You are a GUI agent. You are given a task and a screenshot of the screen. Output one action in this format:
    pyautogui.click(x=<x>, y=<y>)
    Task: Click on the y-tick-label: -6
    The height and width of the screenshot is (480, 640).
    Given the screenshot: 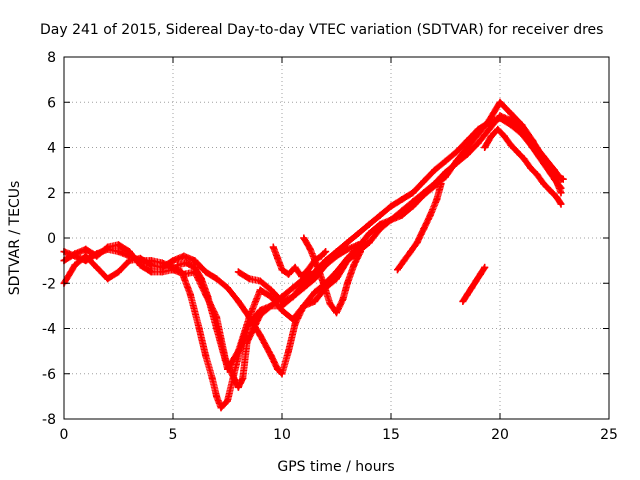 What is the action you would take?
    pyautogui.click(x=49, y=375)
    